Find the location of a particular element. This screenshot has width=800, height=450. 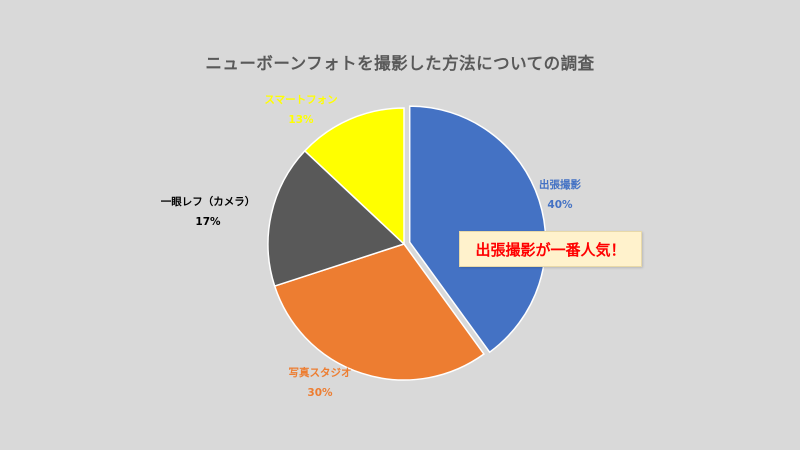

slice-label-2: 一眼レフ（カメラ） is located at coordinates (208, 201).